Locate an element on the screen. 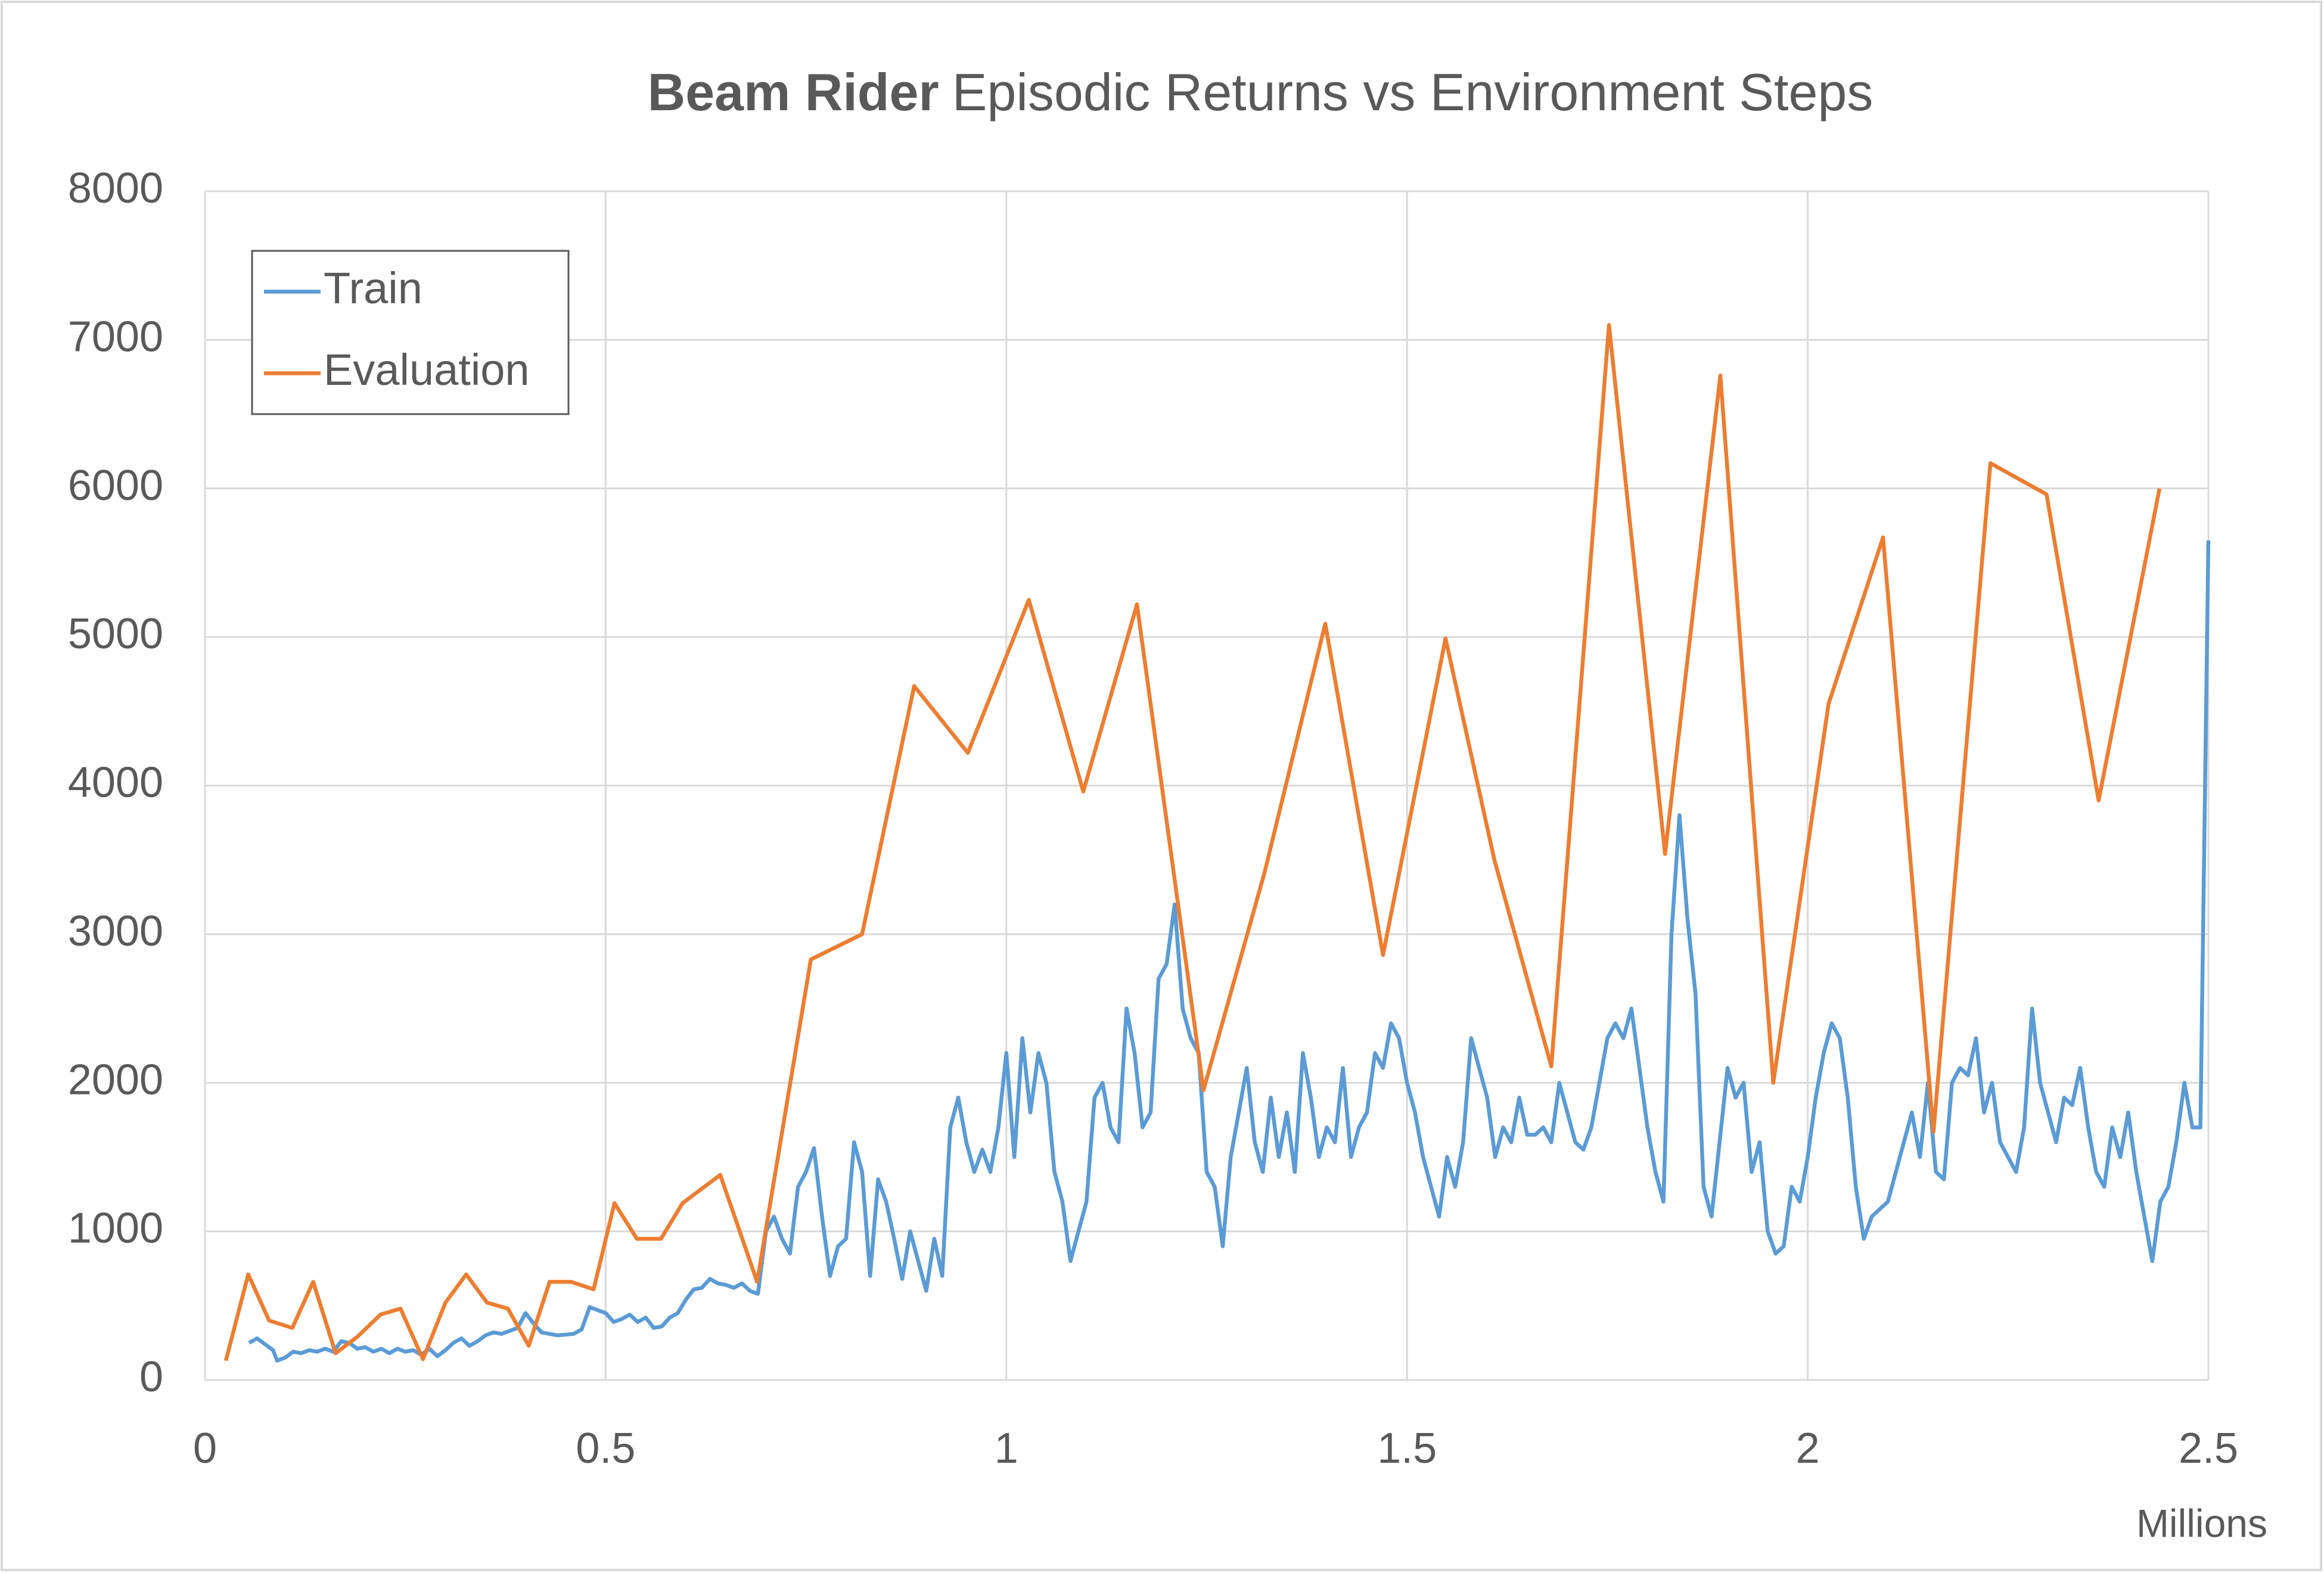  y-tick-label: 5000 is located at coordinates (115, 634).